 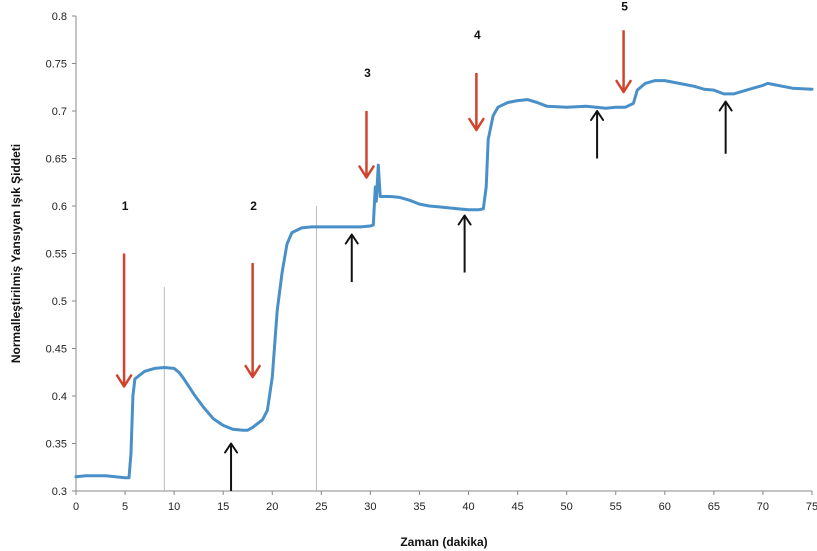 I want to click on y-axis-title: Normalleştirilmiş Yansıyan Işık Şiddeti, so click(x=16, y=253).